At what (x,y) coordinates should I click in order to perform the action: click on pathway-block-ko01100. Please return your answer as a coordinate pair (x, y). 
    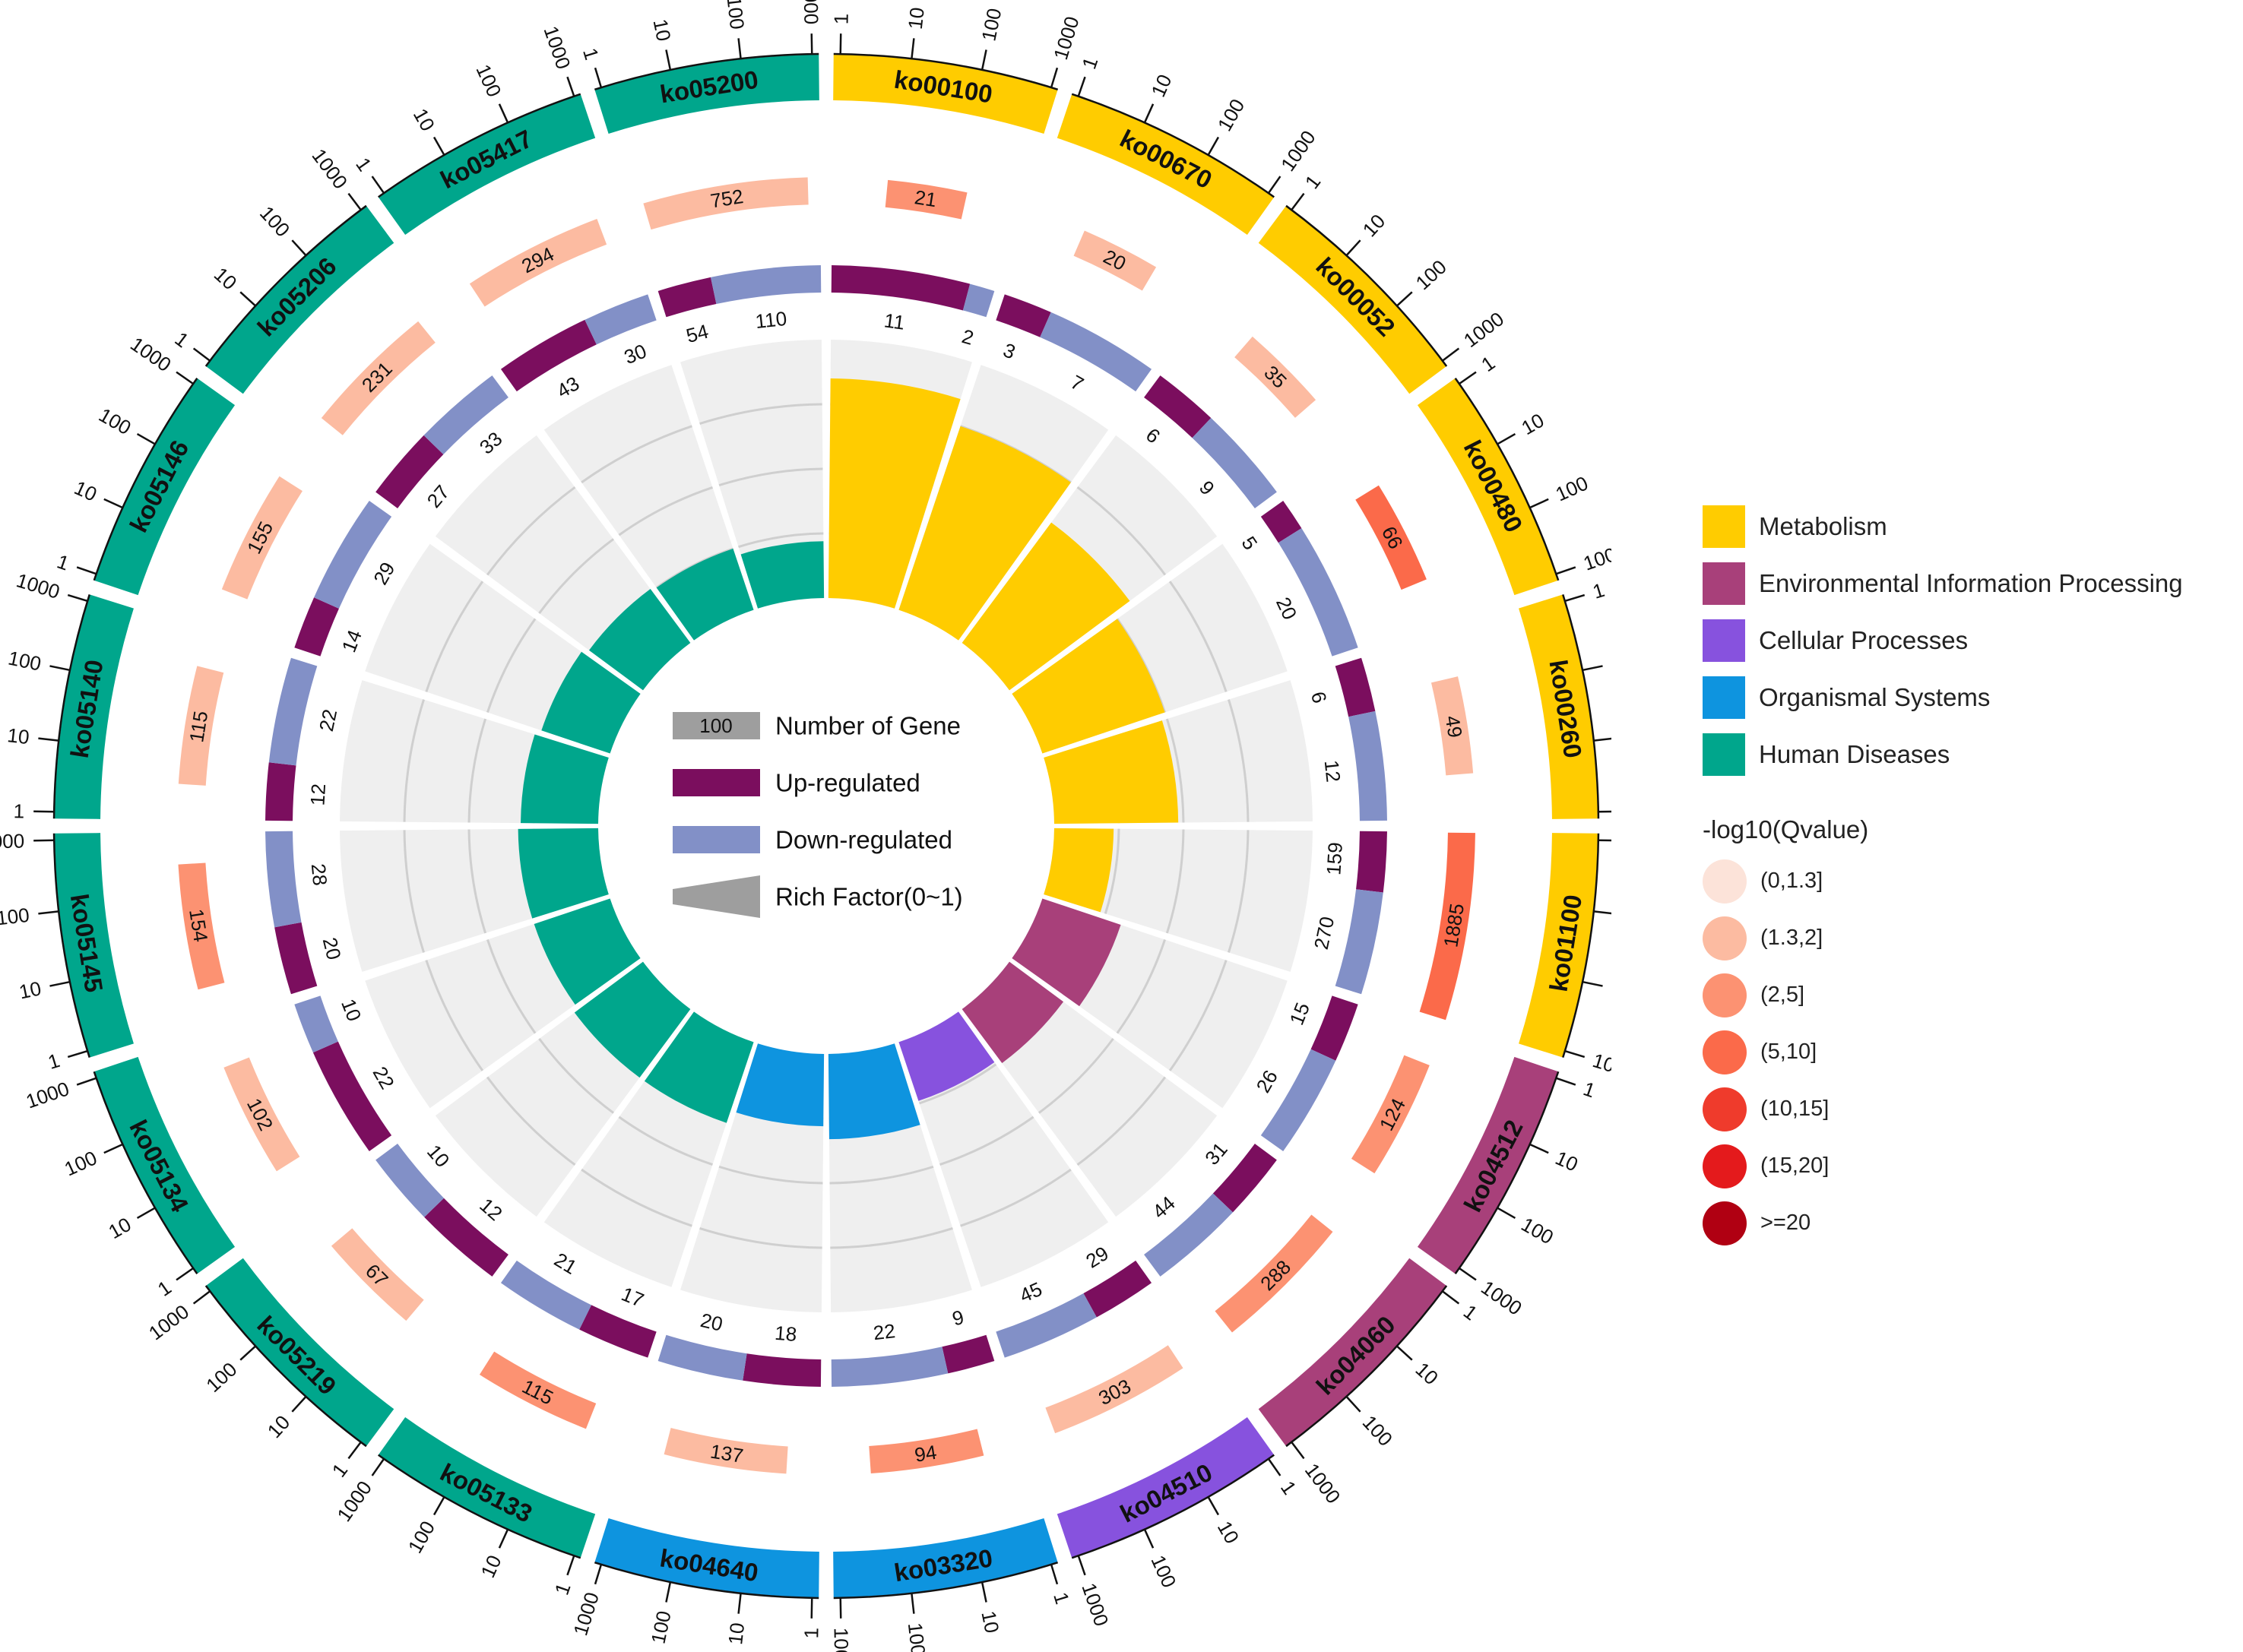
    Looking at the image, I should click on (1559, 946).